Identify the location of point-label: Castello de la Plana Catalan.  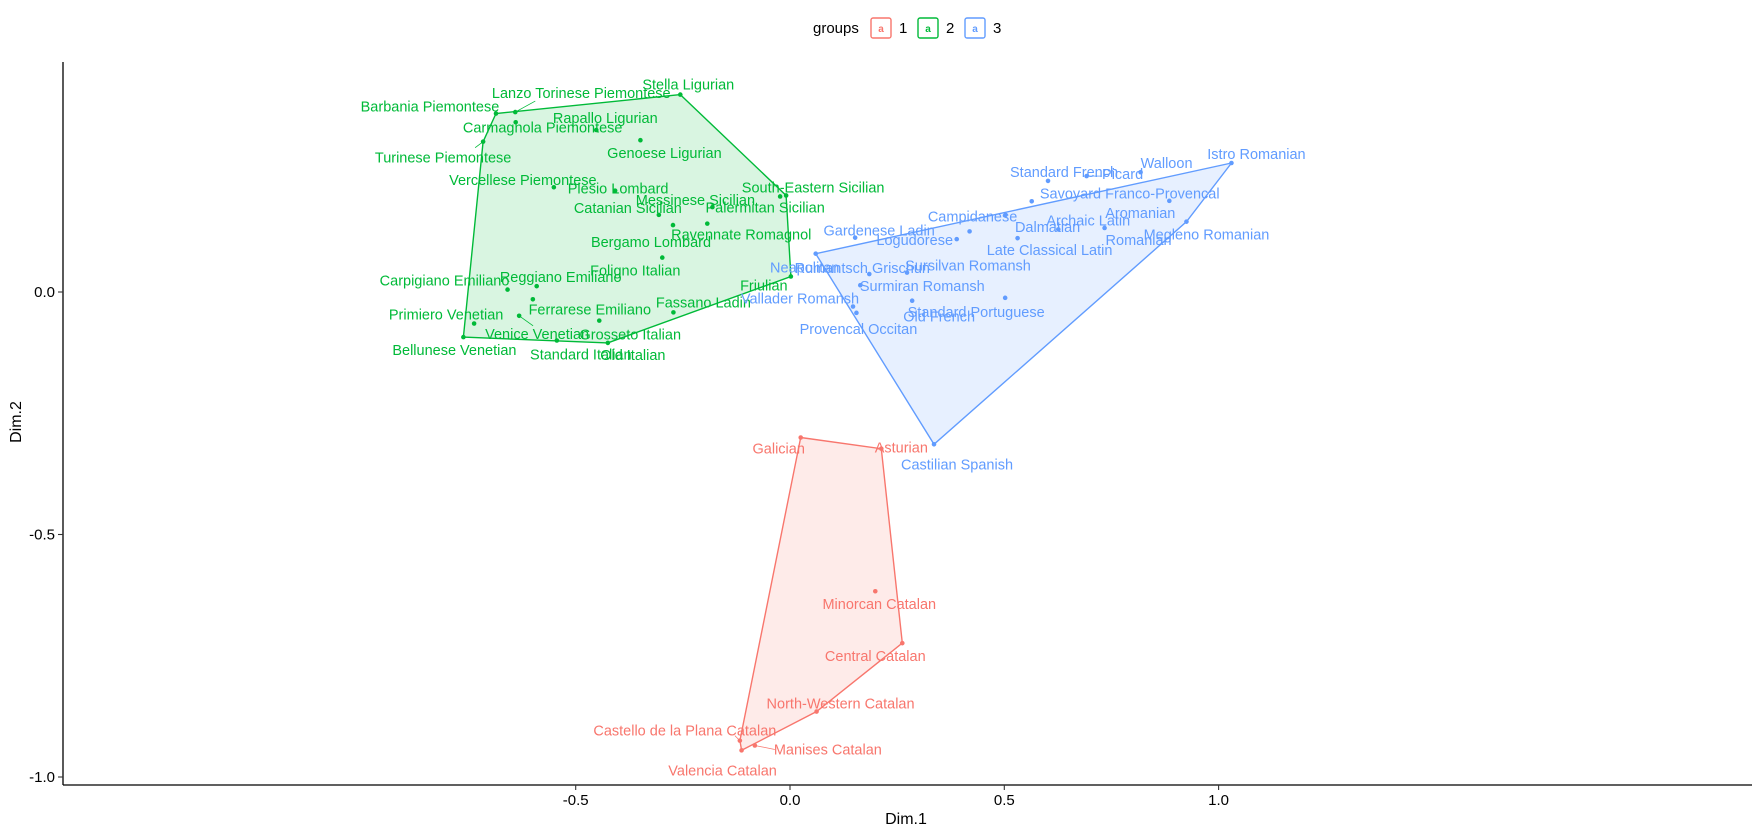
(684, 732).